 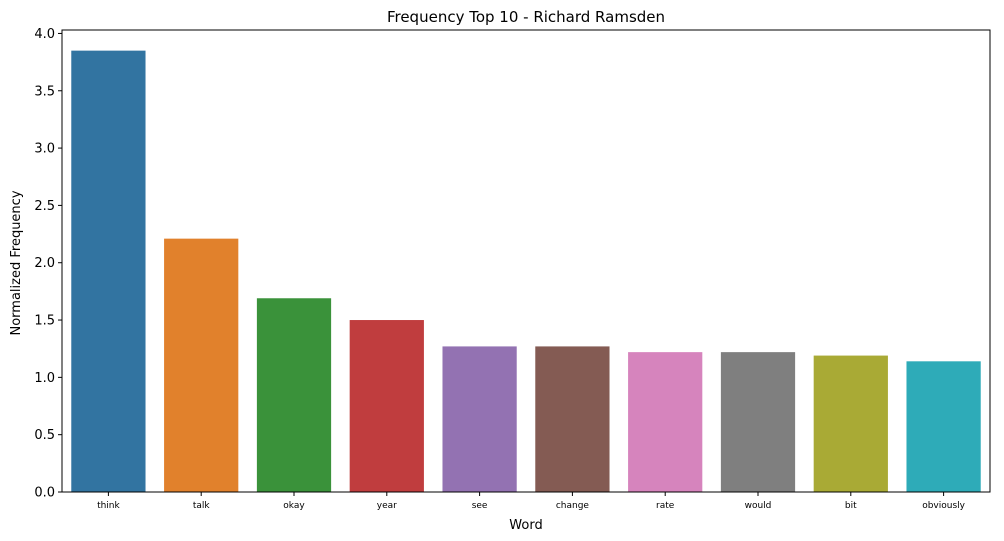 I want to click on bar-year, so click(x=386, y=406).